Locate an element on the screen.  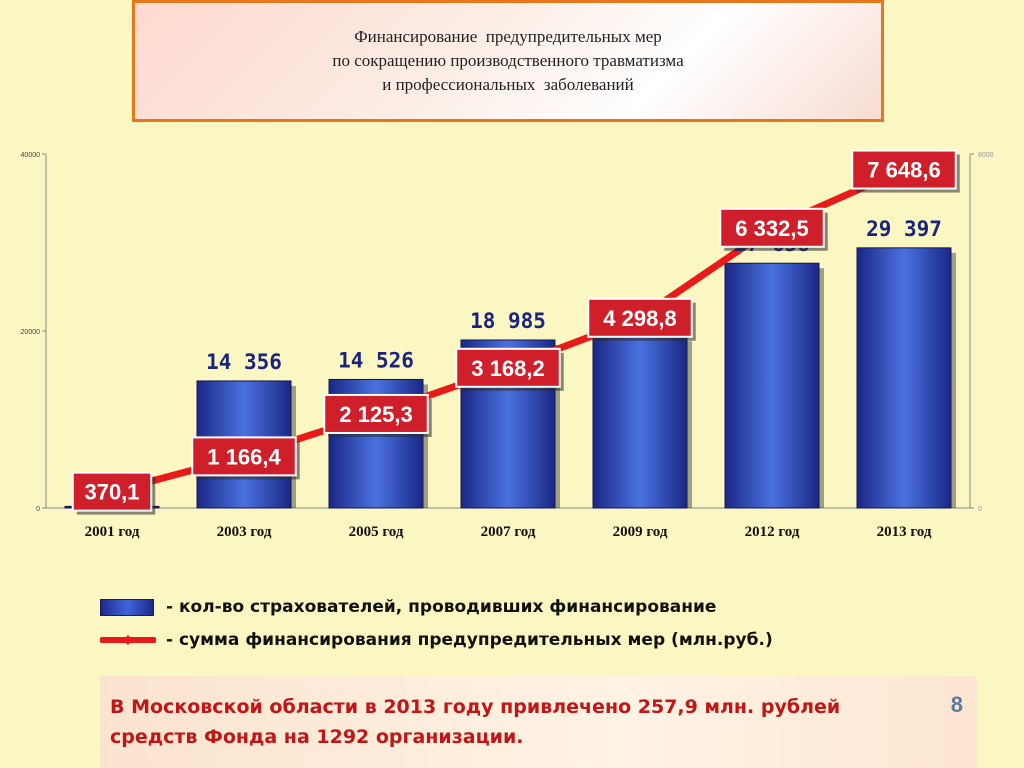
x-tick-label: 2009 год is located at coordinates (640, 532).